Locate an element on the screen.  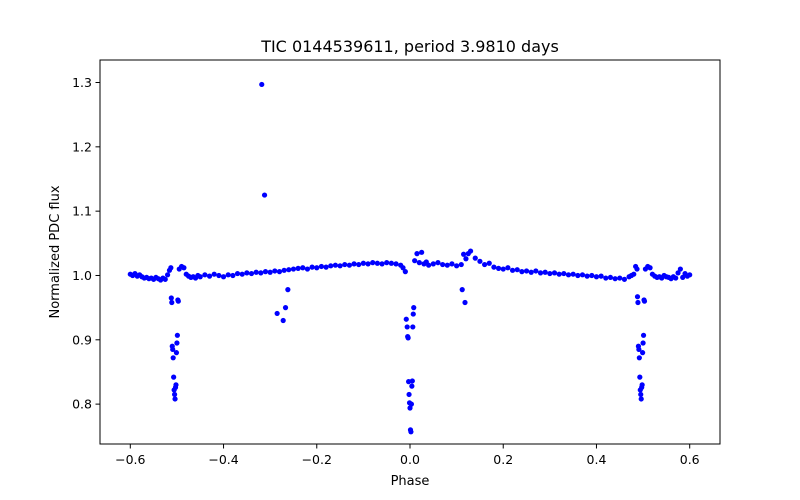
y-tick-label: 1.3 is located at coordinates (82, 82).